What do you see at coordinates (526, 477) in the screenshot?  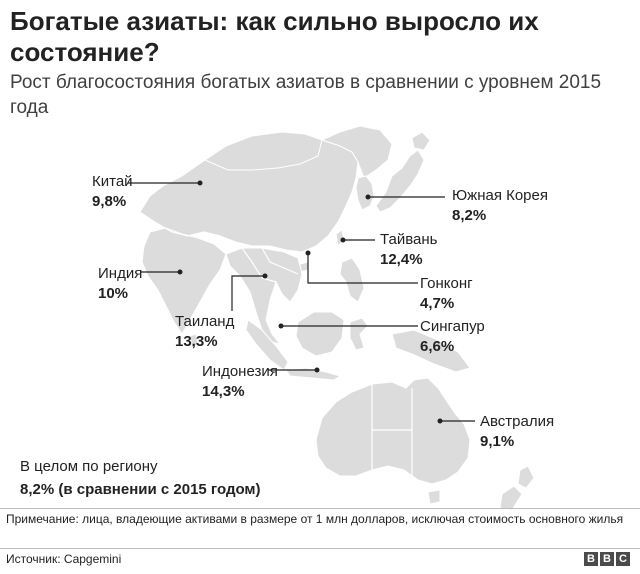 I see `new-zealand-north-landmass` at bounding box center [526, 477].